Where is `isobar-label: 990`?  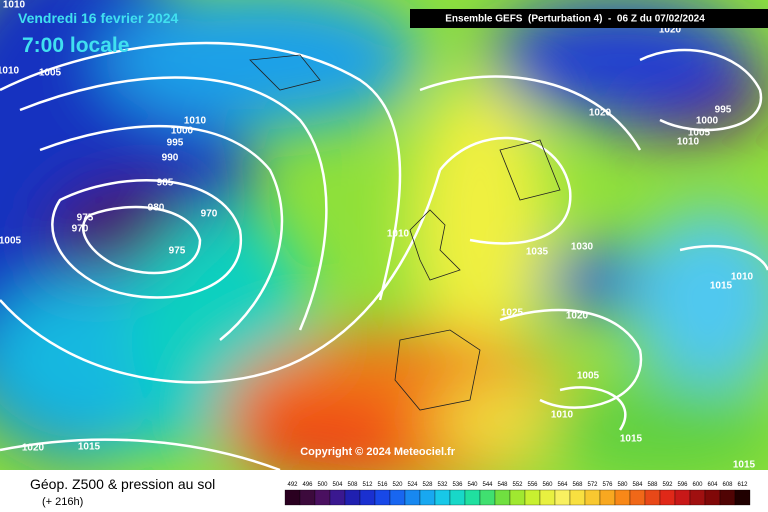 isobar-label: 990 is located at coordinates (170, 158).